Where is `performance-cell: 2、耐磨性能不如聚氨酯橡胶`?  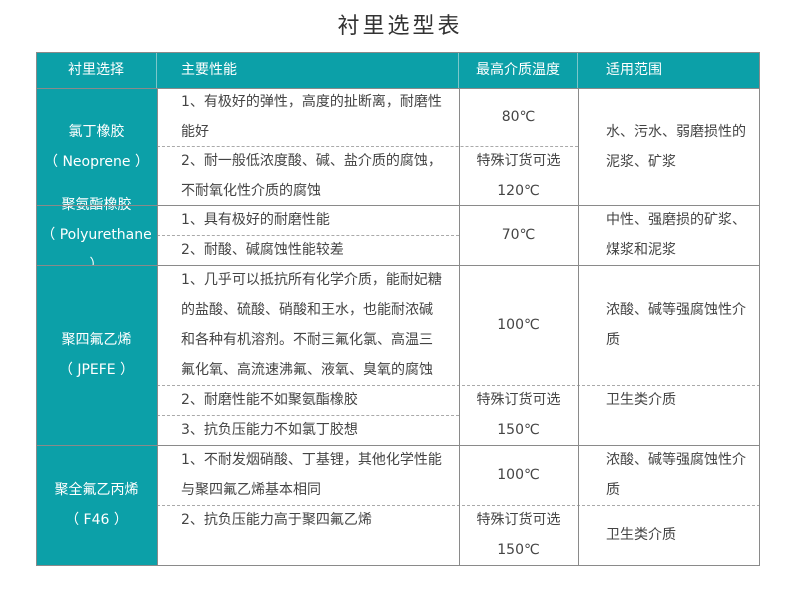
performance-cell: 2、耐磨性能不如聚氨酯橡胶 is located at coordinates (308, 400).